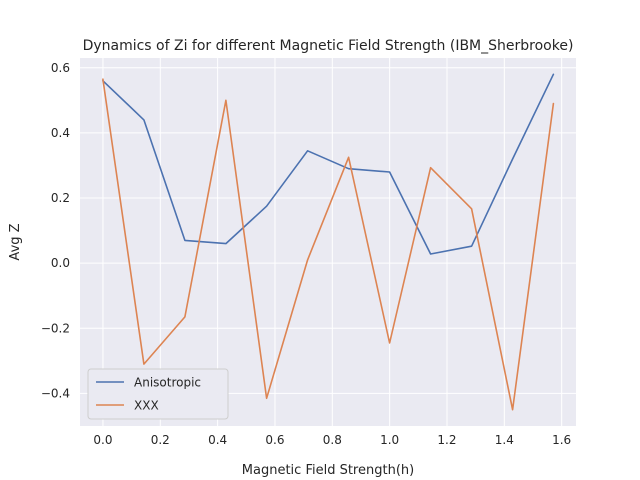 This screenshot has height=480, width=640. What do you see at coordinates (504, 440) in the screenshot?
I see `x-tick-label: 1.4` at bounding box center [504, 440].